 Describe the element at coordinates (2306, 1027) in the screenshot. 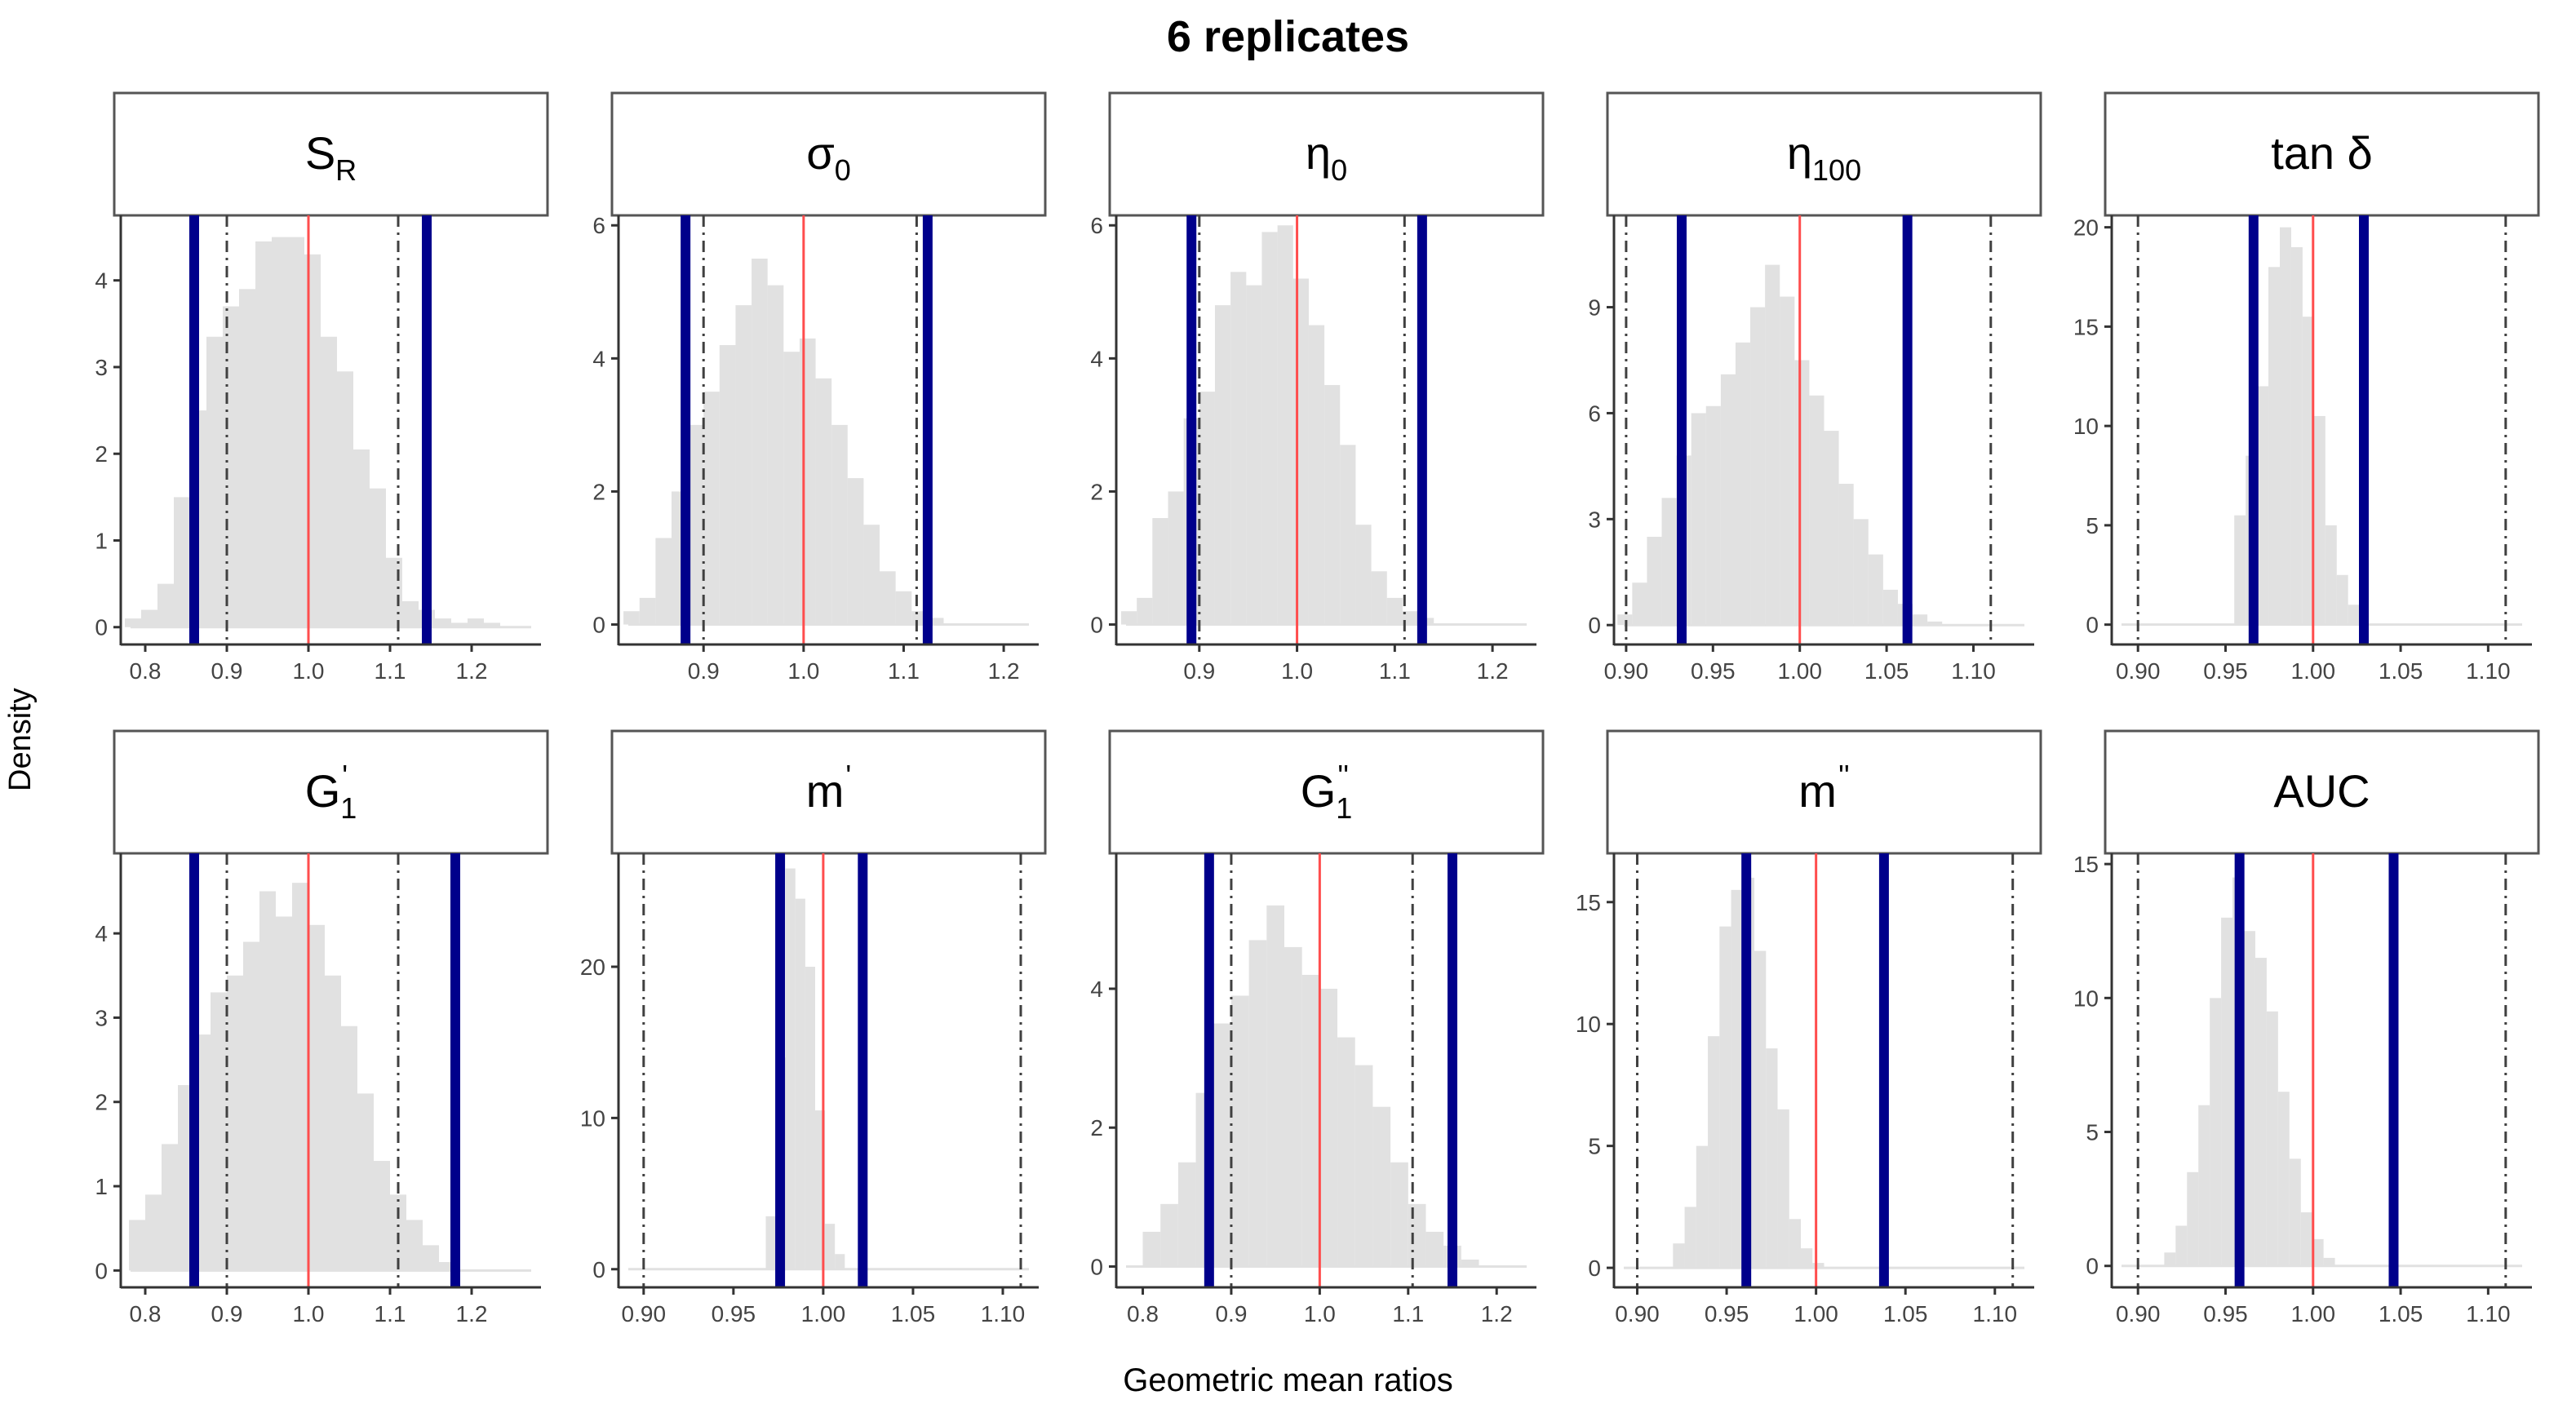

I see `panel-AUC: AUC 0 5 10 15 0.90 0.95 1.00 1.05 1.10` at that location.